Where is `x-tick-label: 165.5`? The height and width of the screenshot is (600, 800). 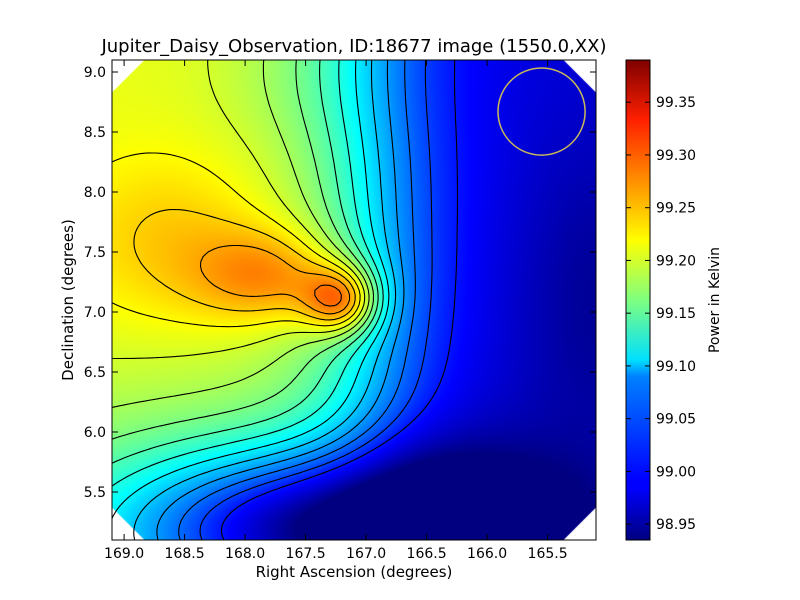 x-tick-label: 165.5 is located at coordinates (548, 554).